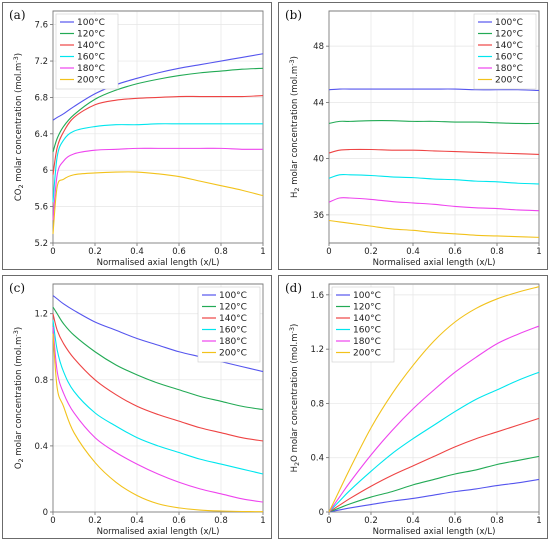 This screenshot has width=550, height=541. I want to click on y-tick-label: 1.6, so click(317, 296).